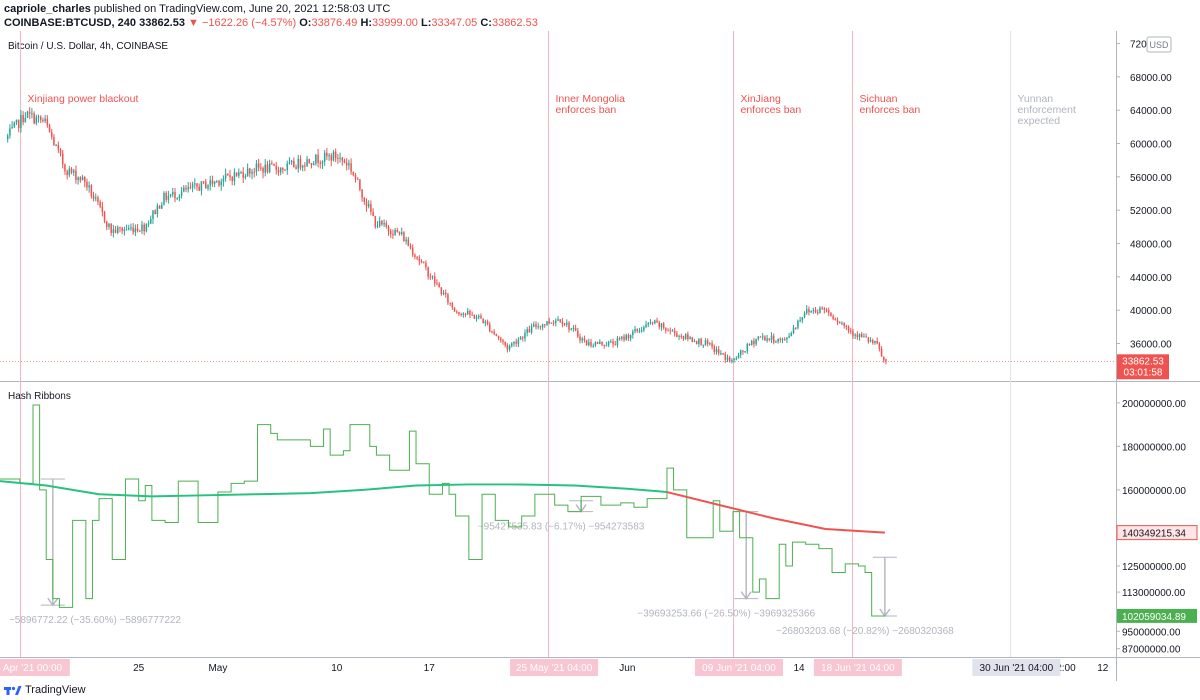  Describe the element at coordinates (426, 23) in the screenshot. I see `low-label: L:` at that location.